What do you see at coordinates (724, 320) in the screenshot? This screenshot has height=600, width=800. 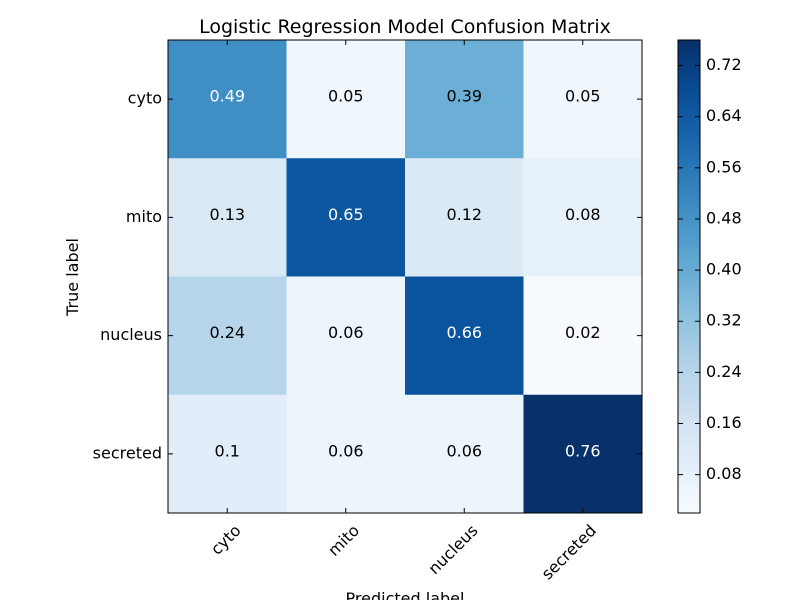 I see `colorbar-tick-label: 0.32` at bounding box center [724, 320].